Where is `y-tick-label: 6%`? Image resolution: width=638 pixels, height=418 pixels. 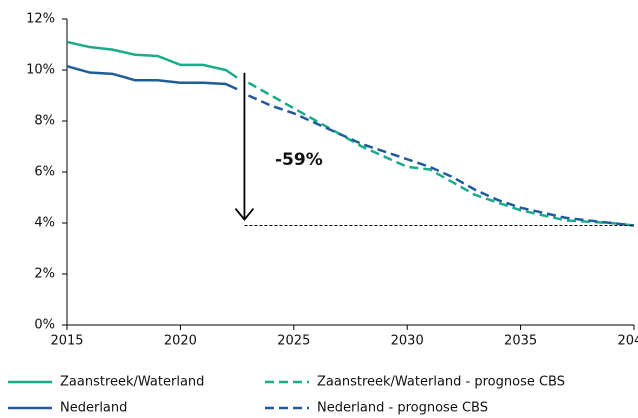
y-tick-label: 6% is located at coordinates (44, 172).